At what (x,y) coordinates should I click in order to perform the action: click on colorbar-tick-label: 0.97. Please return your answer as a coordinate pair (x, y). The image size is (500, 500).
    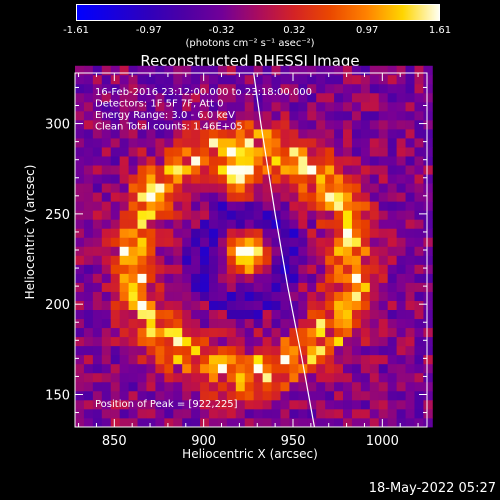
    Looking at the image, I should click on (367, 30).